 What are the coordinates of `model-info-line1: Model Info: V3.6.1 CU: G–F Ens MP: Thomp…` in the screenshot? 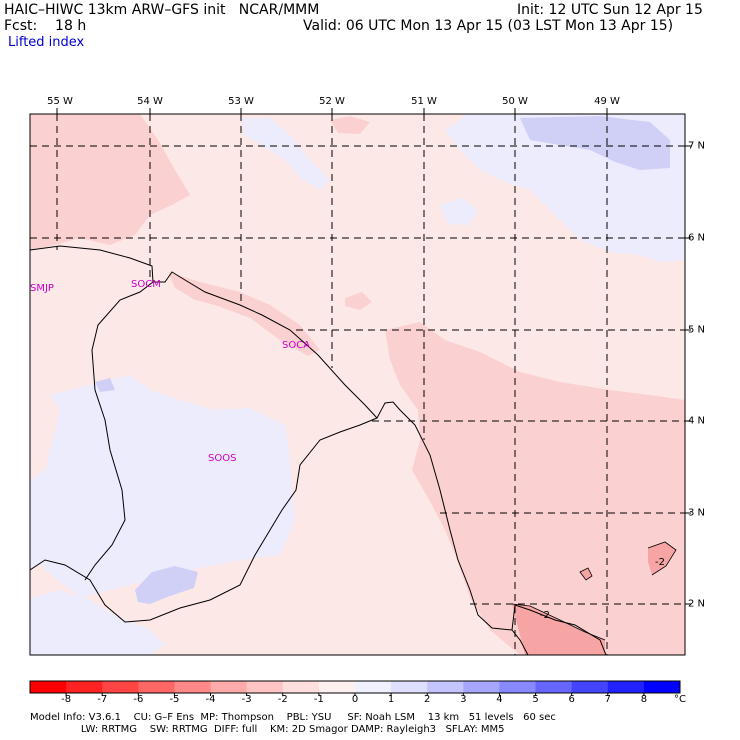 It's located at (293, 717).